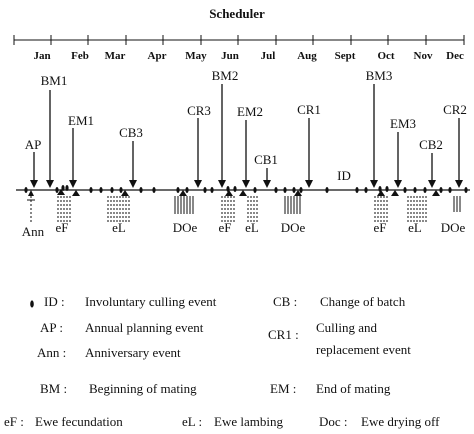 This screenshot has width=474, height=434. Describe the element at coordinates (244, 229) in the screenshot. I see `bottom-event-labels: Ann eF eL DOe eF eL DOe eF eL DOe` at that location.